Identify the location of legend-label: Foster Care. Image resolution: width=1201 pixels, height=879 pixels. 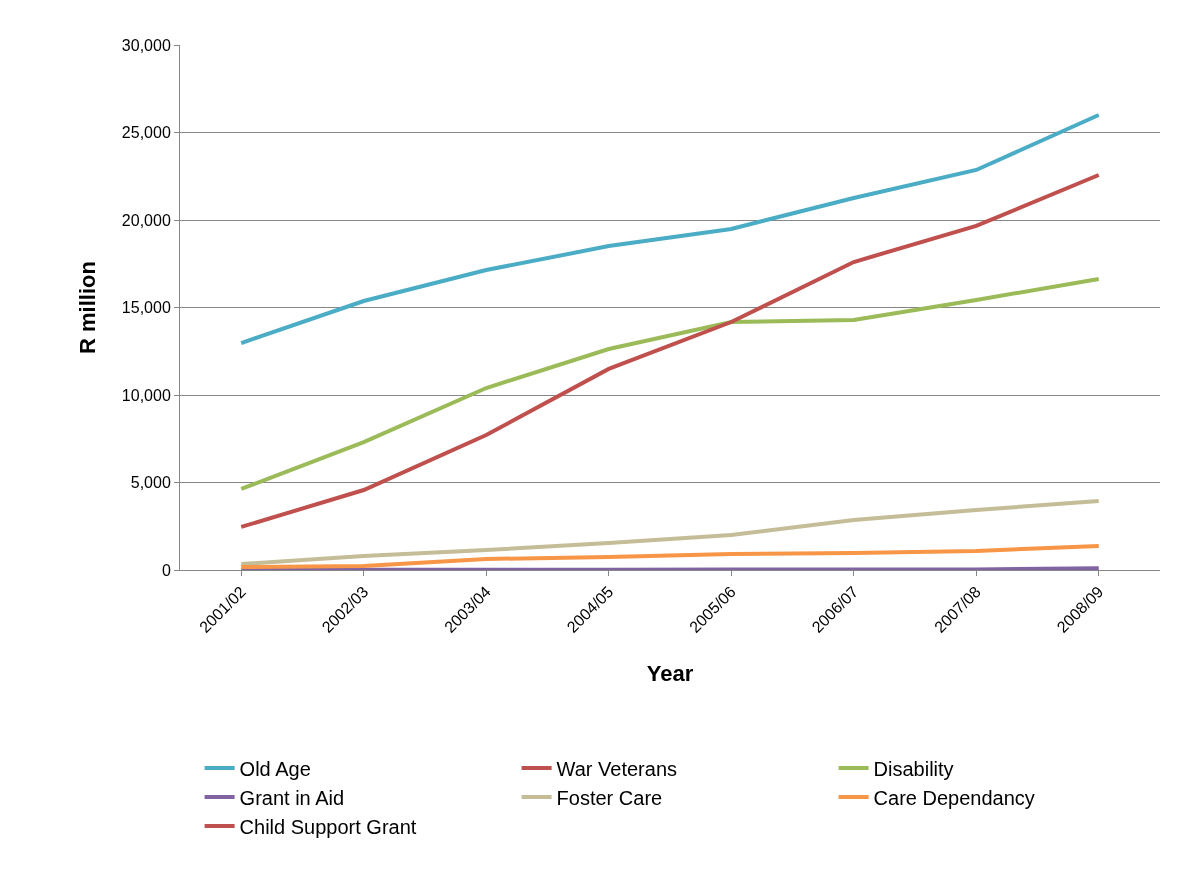
(609, 797).